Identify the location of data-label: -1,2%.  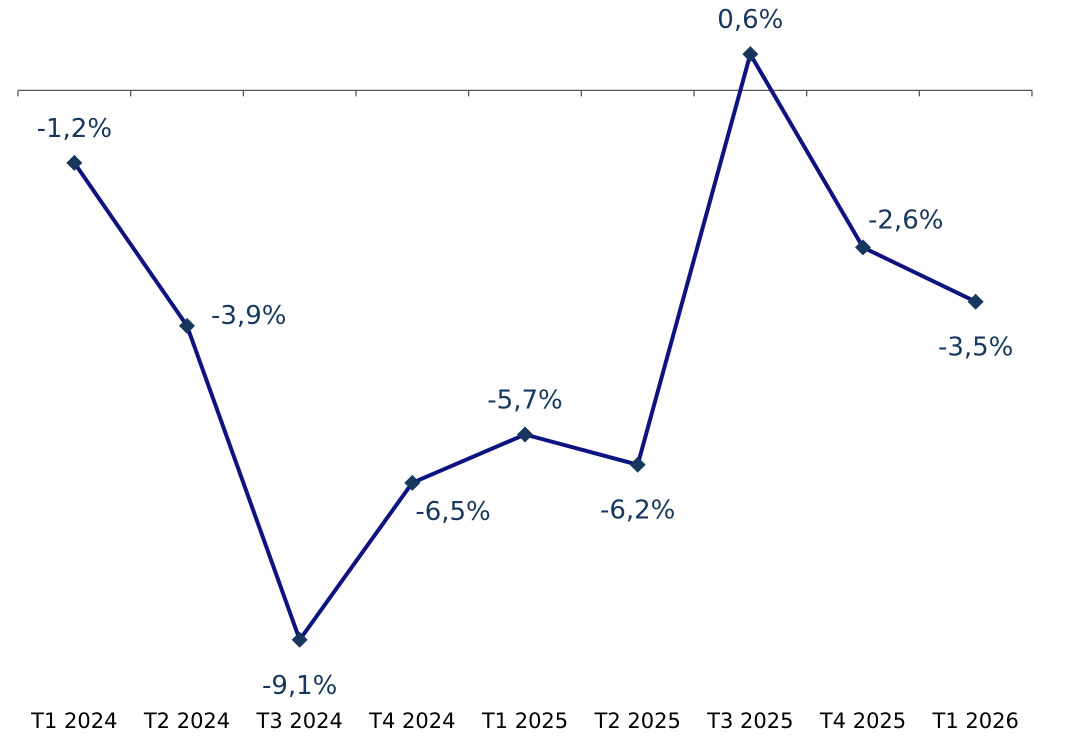
(74, 129).